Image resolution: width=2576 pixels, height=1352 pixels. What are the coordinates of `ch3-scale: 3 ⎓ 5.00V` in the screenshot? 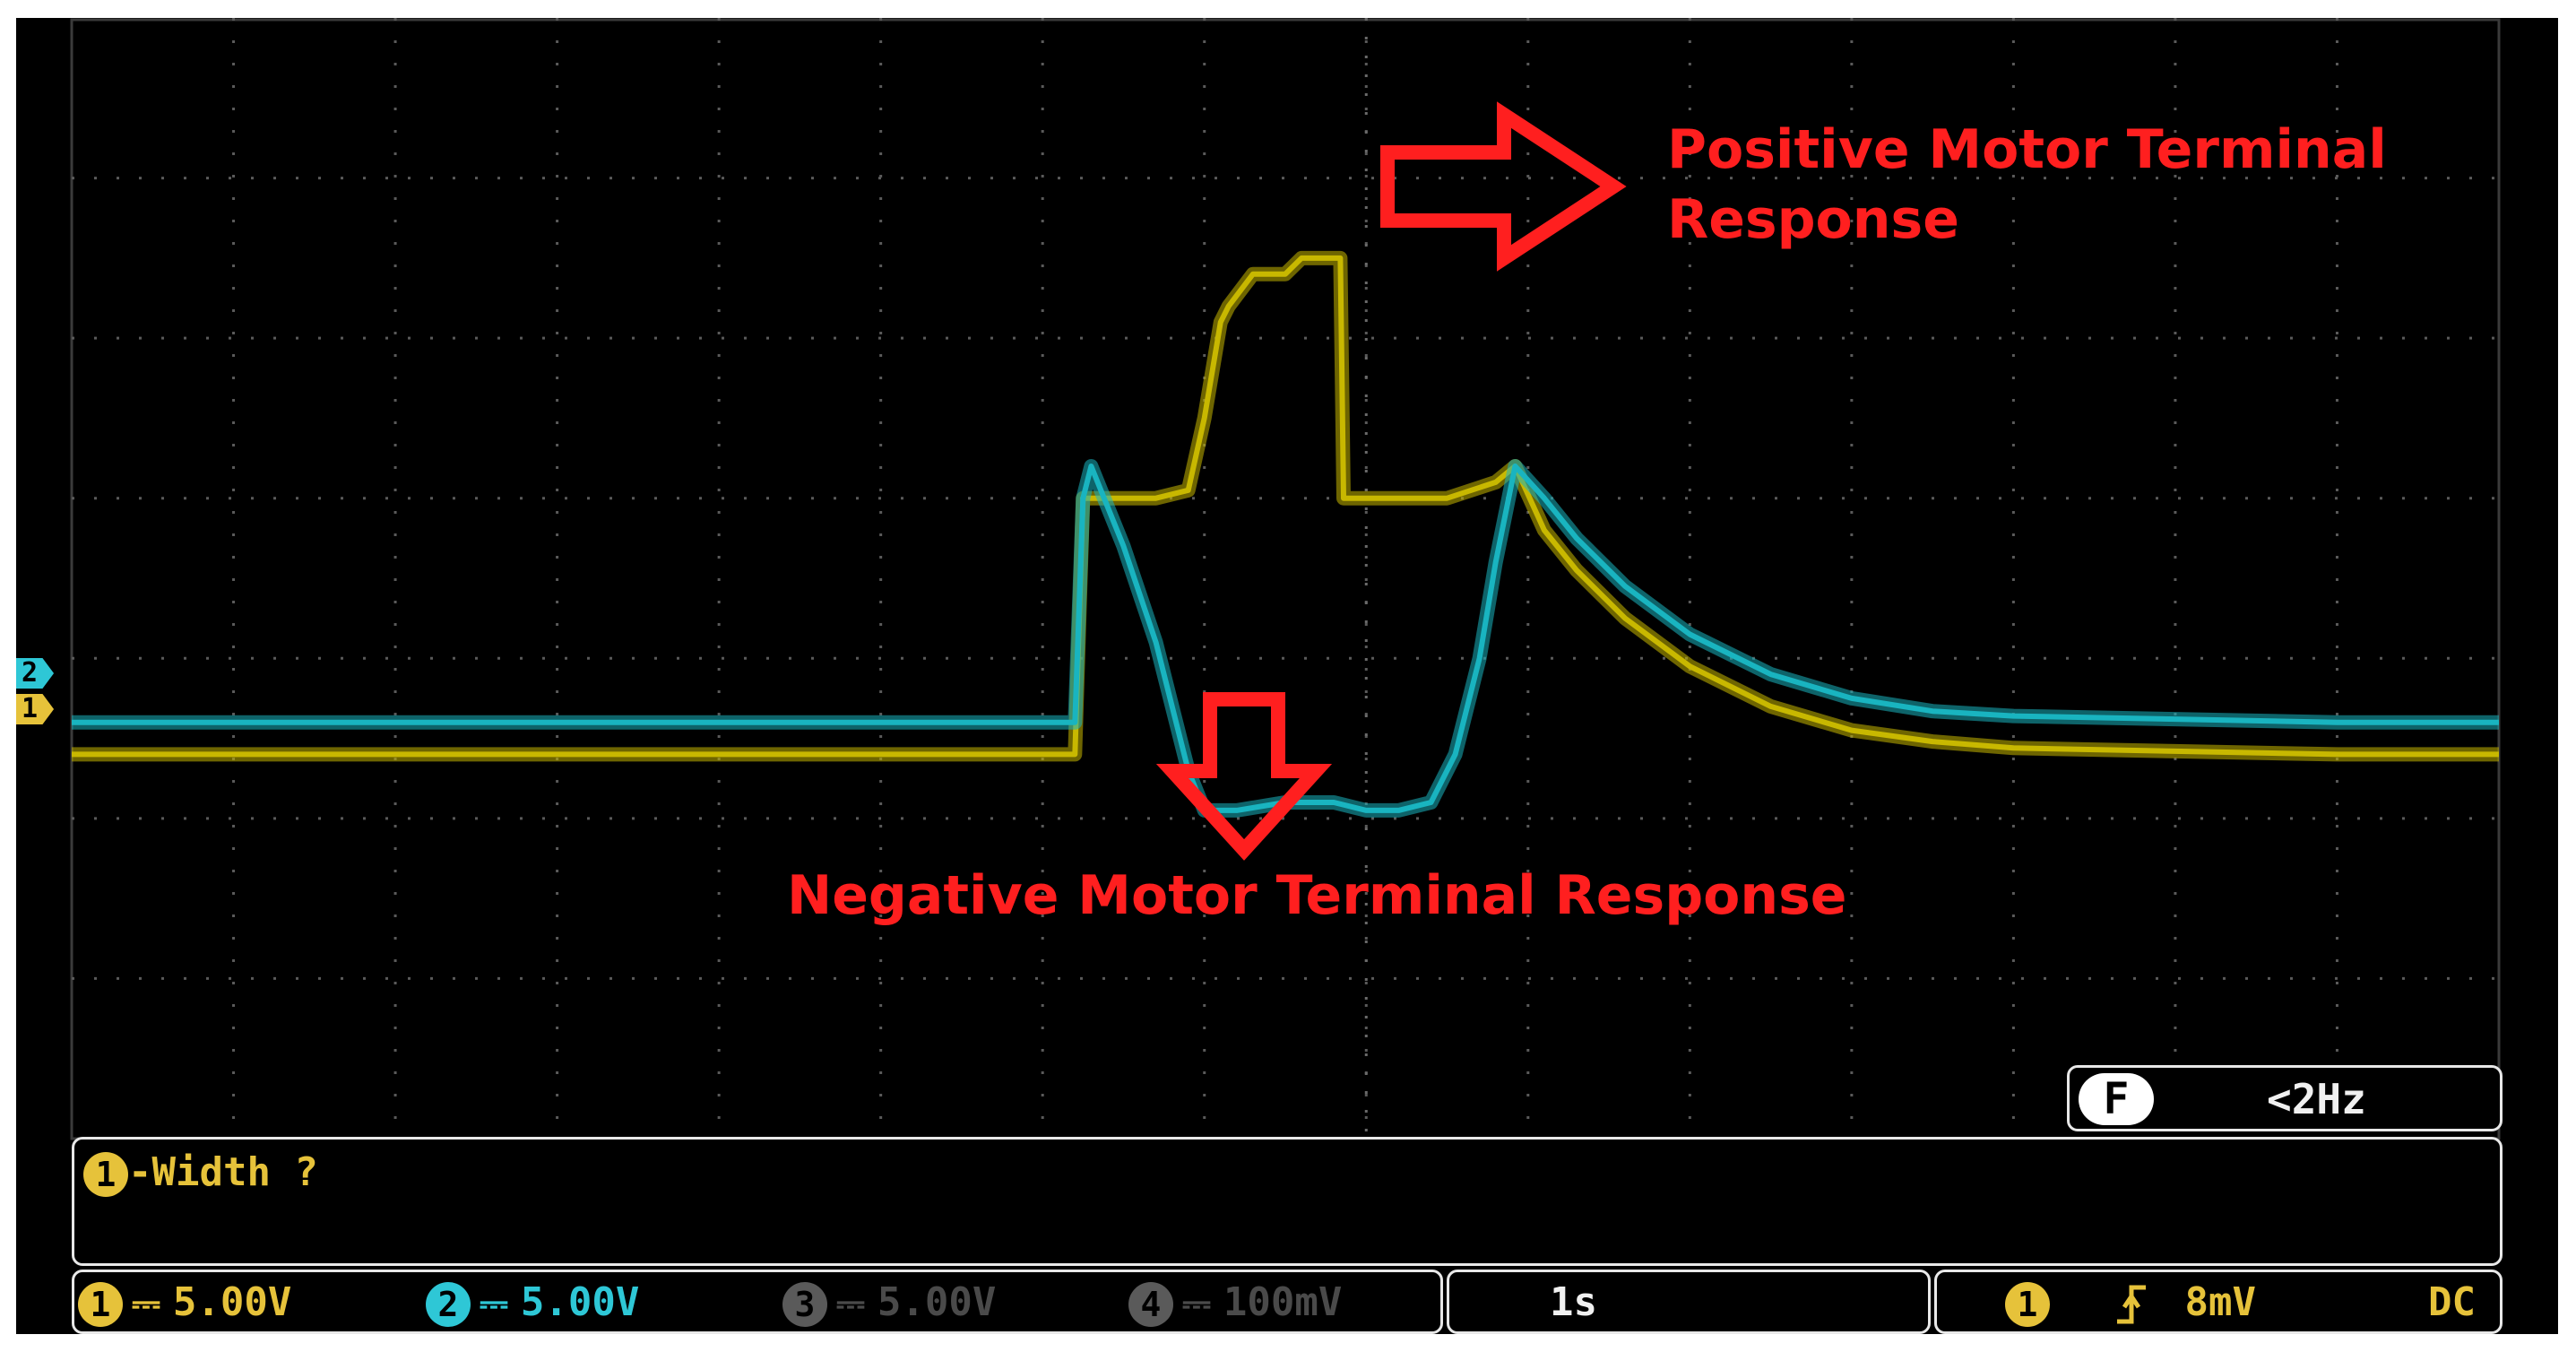 It's located at (889, 1303).